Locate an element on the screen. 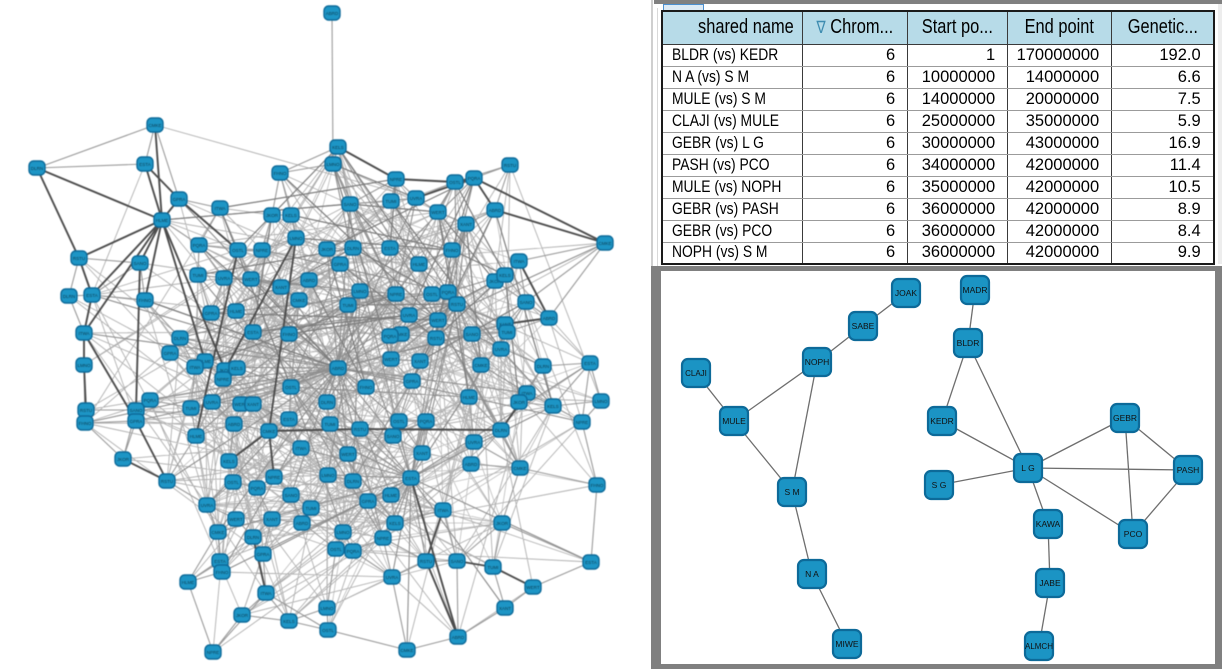  svg-text: RSTU is located at coordinates (86, 410).